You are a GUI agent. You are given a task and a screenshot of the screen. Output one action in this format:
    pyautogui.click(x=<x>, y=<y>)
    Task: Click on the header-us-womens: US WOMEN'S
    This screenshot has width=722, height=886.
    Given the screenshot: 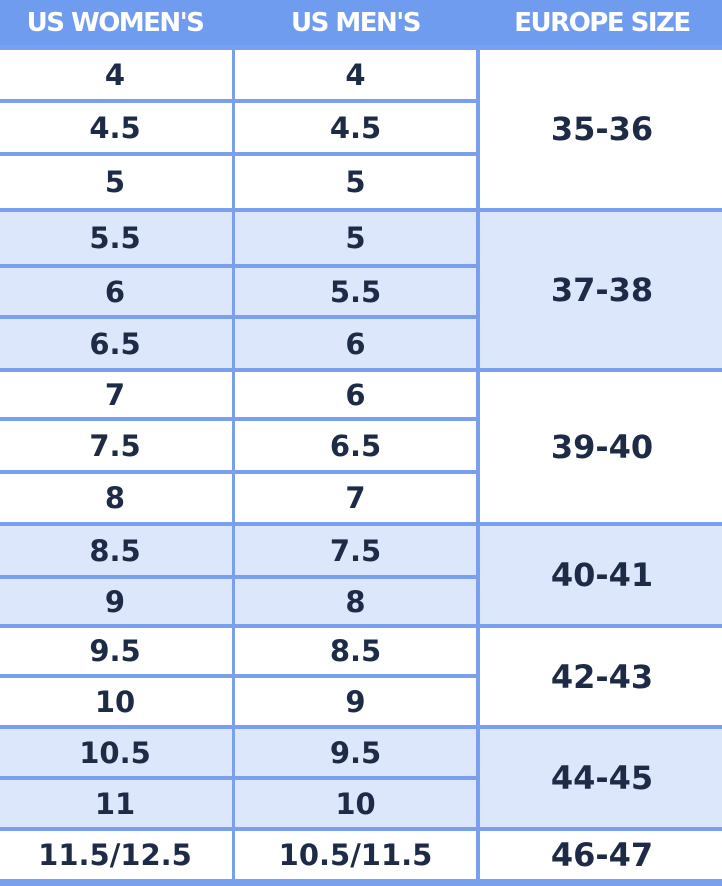 What is the action you would take?
    pyautogui.click(x=117, y=22)
    